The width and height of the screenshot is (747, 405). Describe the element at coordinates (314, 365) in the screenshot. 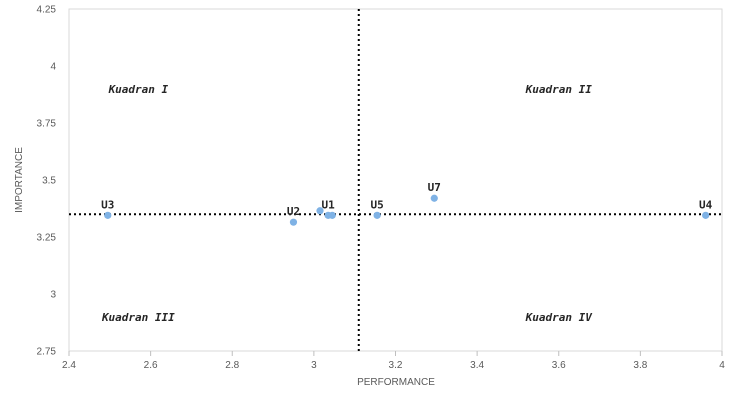

I see `x-tick-label: 3` at that location.